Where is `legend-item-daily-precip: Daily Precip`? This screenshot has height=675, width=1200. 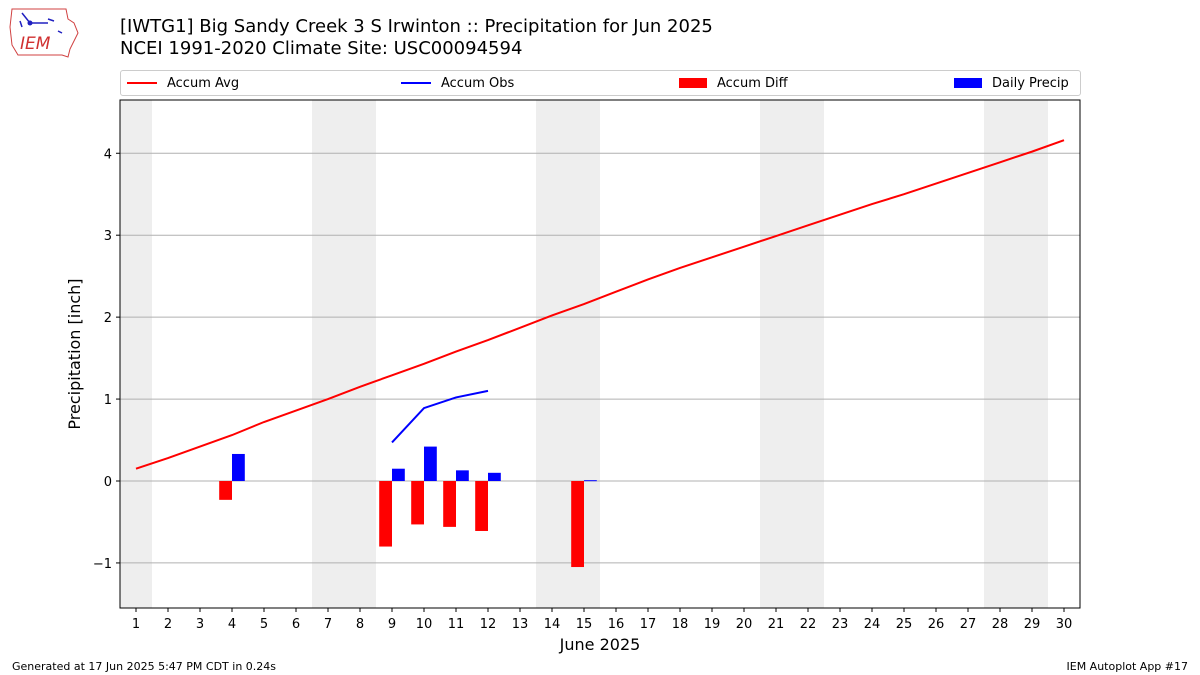
legend-item-daily-precip: Daily Precip is located at coordinates (1011, 83).